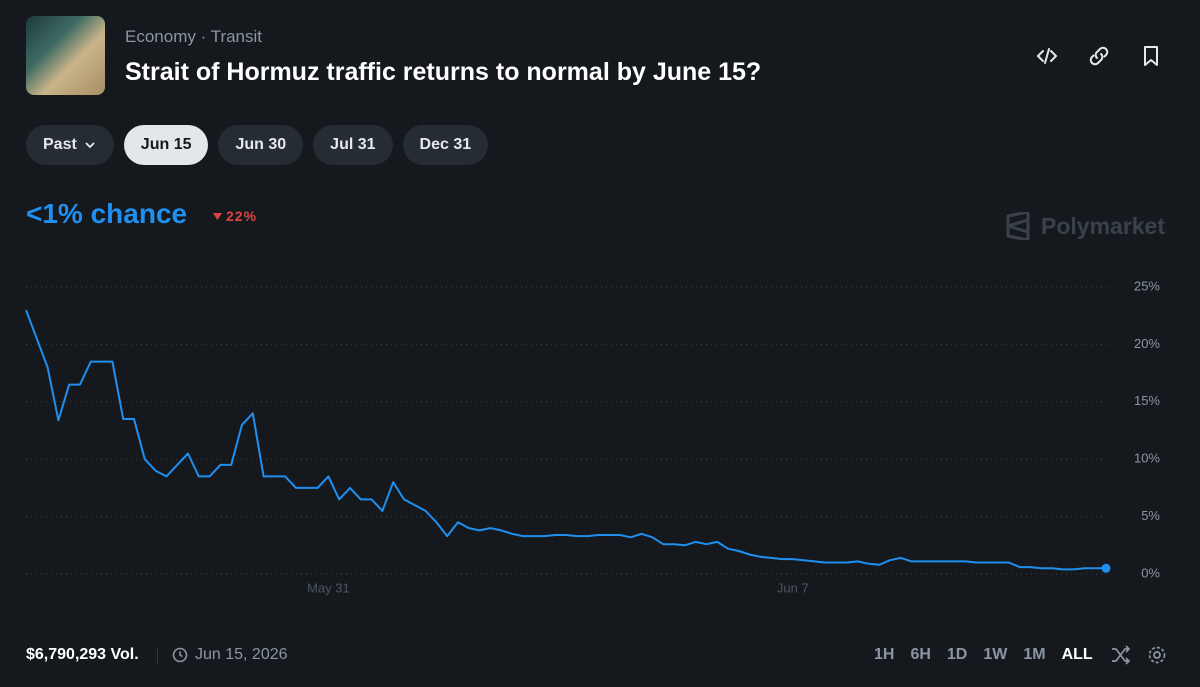 The image size is (1200, 687). Describe the element at coordinates (1121, 655) in the screenshot. I see `shuffle-icon` at that location.